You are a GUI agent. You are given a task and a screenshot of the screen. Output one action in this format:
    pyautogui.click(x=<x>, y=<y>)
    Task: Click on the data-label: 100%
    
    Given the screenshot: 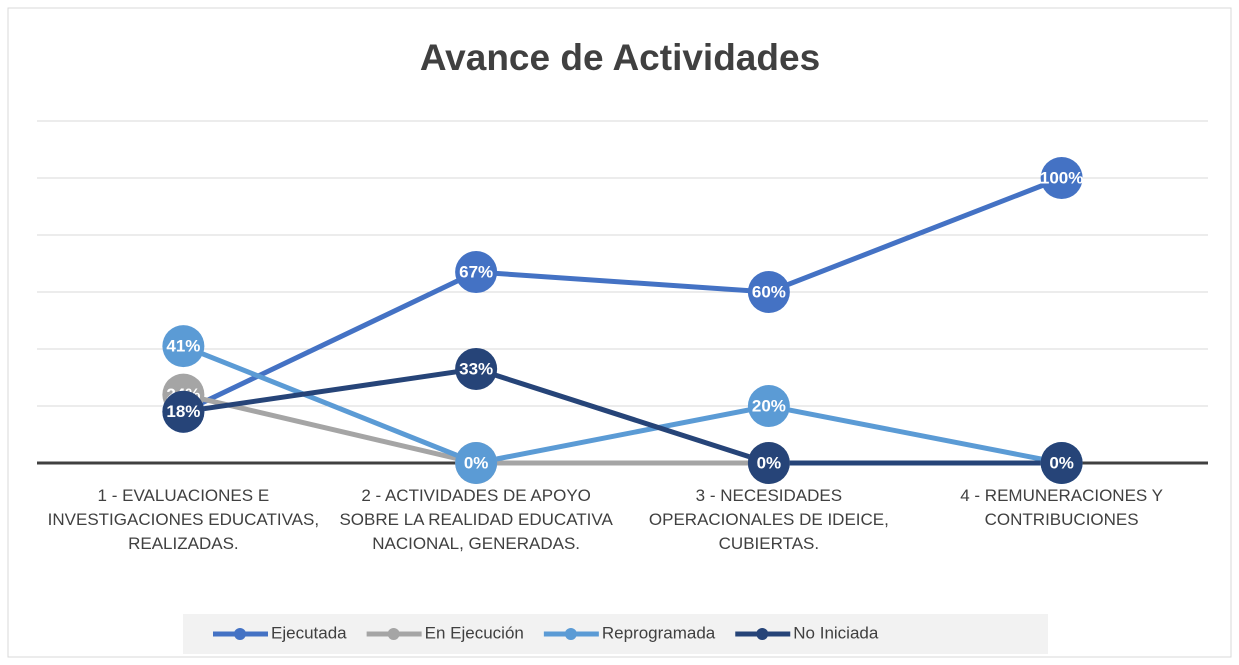 What is the action you would take?
    pyautogui.click(x=1061, y=177)
    